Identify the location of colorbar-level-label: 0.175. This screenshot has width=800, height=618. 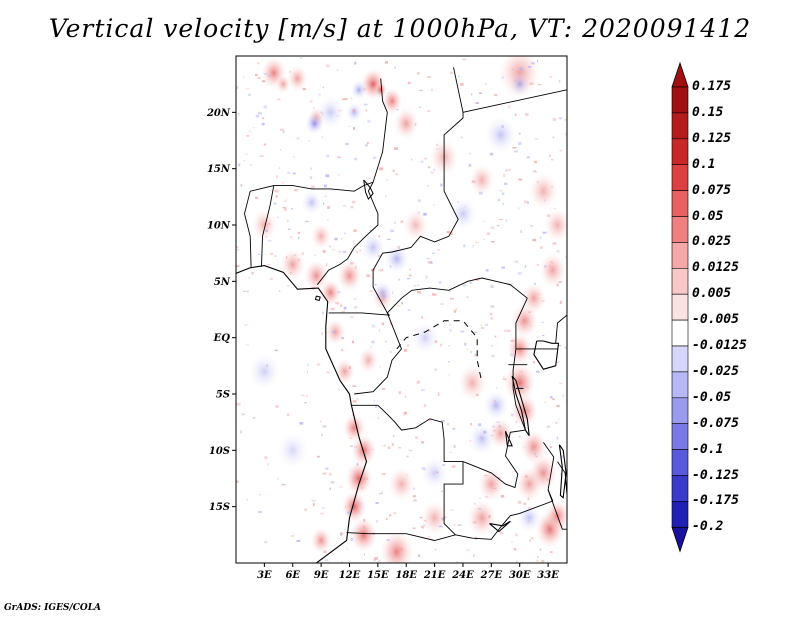
(712, 86).